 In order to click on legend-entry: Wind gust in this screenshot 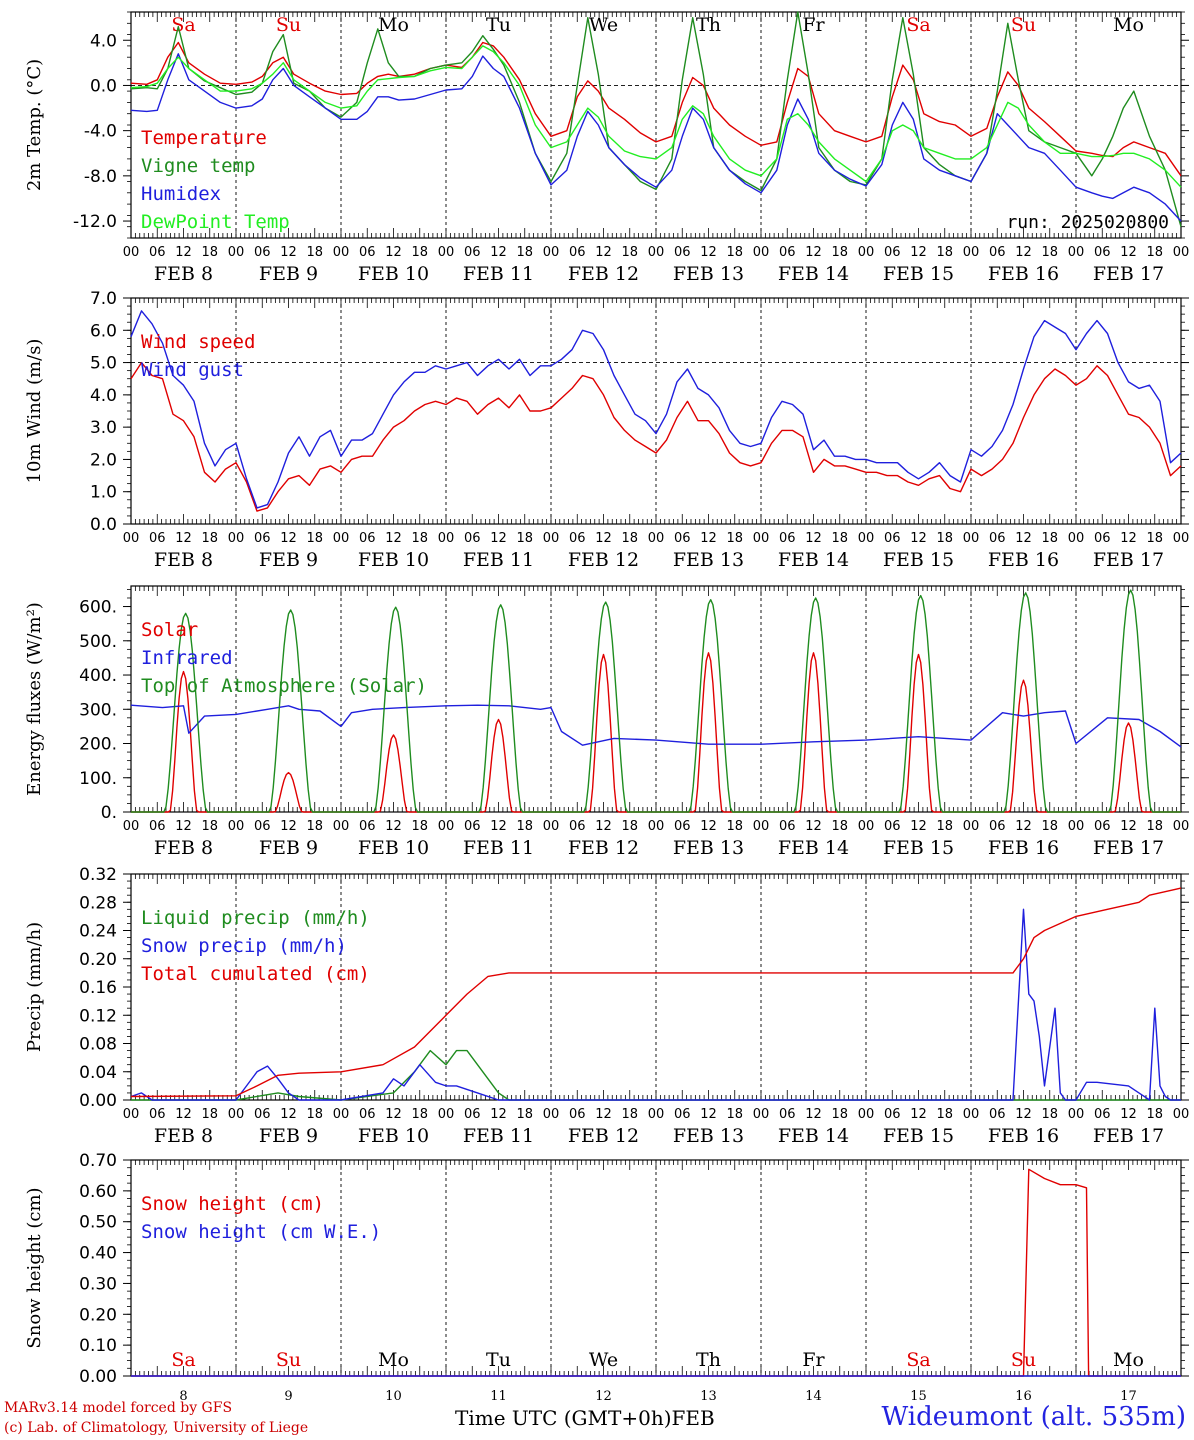, I will do `click(192, 370)`.